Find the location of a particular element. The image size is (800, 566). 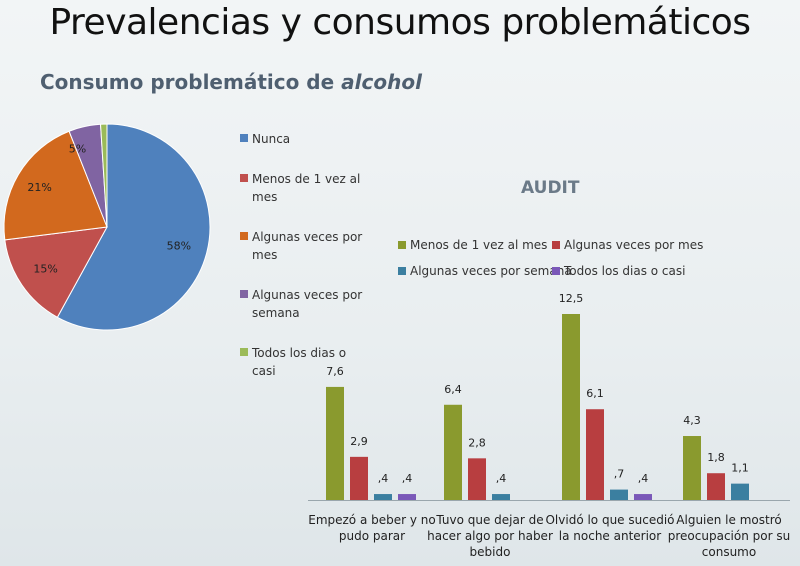

pie-chart: 58% 15% 21% 5% 1% is located at coordinates (107, 220).